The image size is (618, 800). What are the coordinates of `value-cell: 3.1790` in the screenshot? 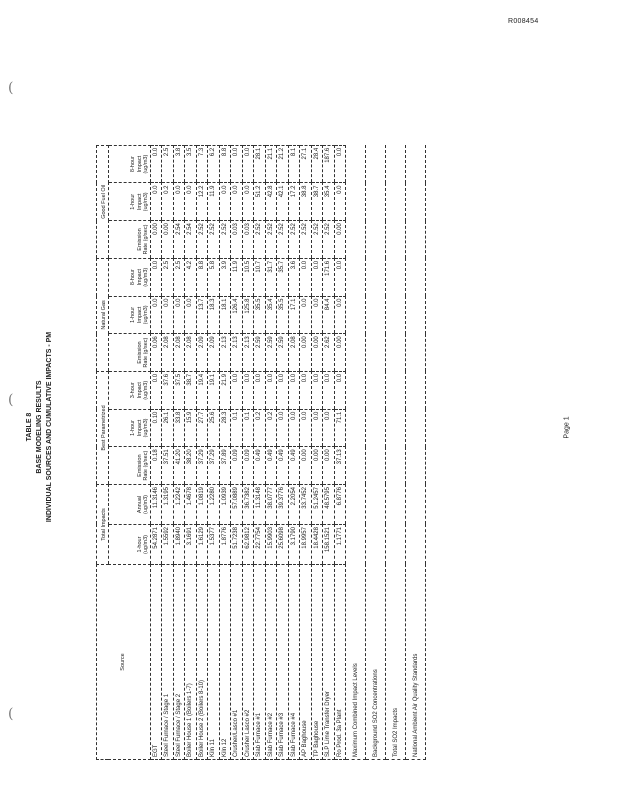 It's located at (294, 544).